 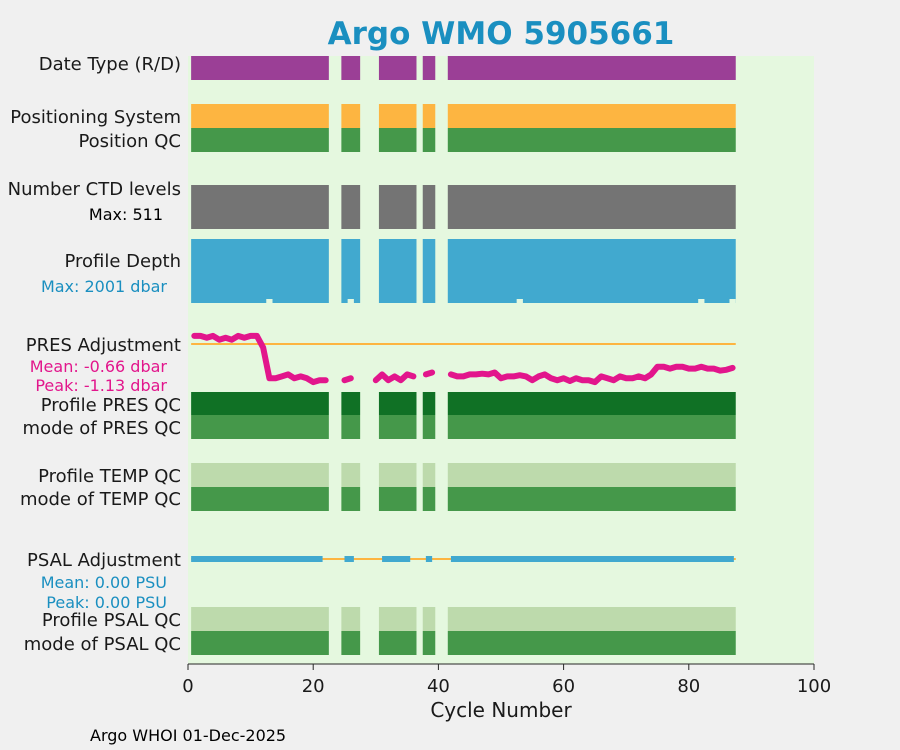 What do you see at coordinates (126, 214) in the screenshot?
I see `row-sublabel-number-ctd-levels: Max: 511` at bounding box center [126, 214].